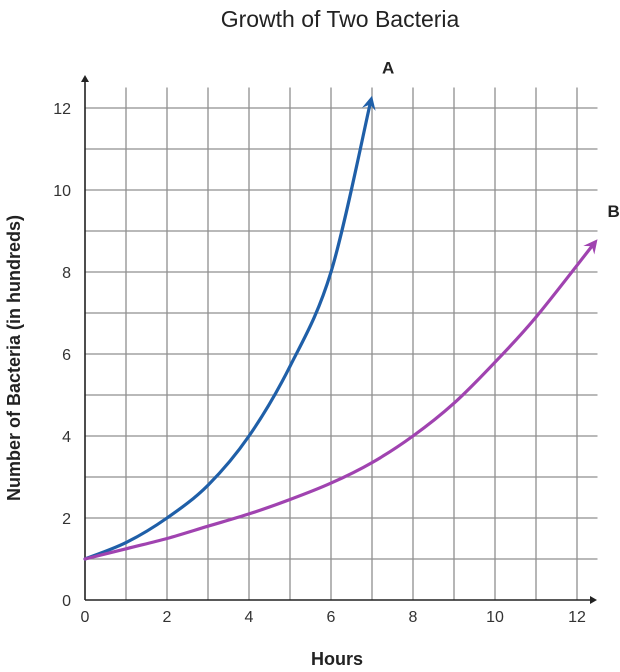  Describe the element at coordinates (66, 273) in the screenshot. I see `y-tick-label: 8` at that location.